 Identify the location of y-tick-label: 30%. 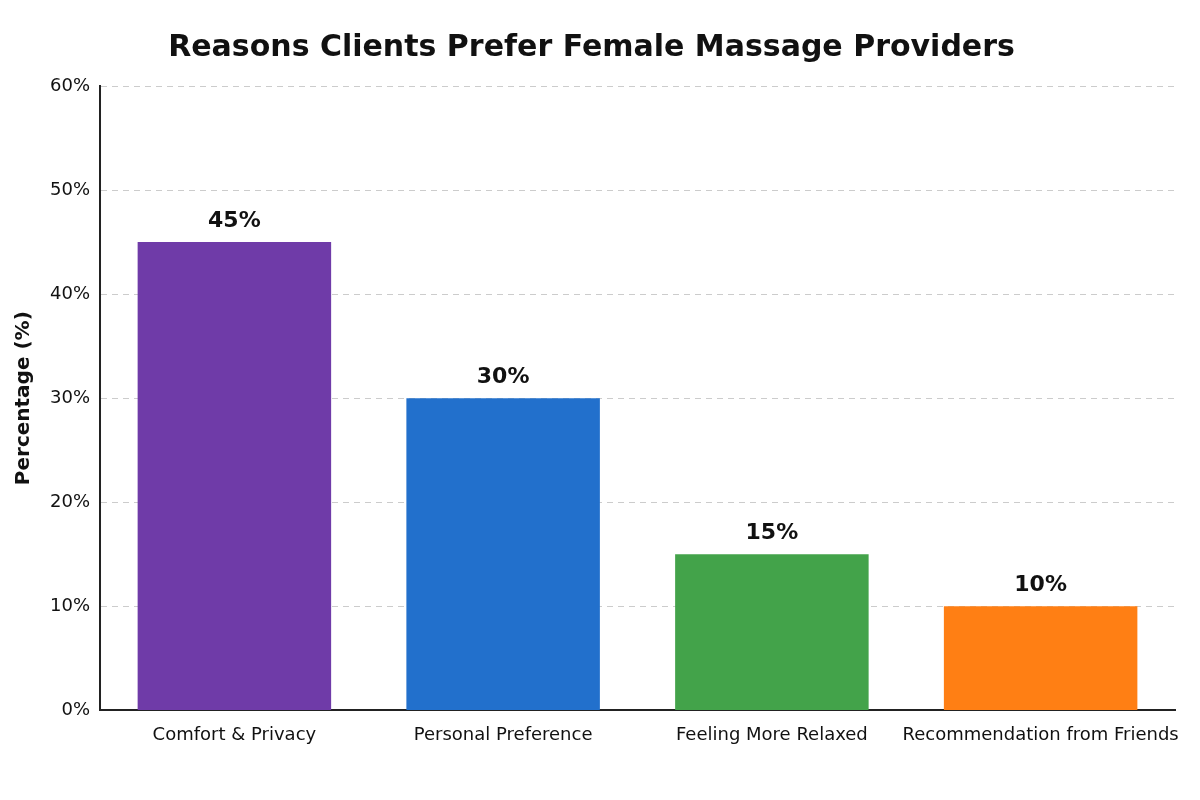
(70, 396).